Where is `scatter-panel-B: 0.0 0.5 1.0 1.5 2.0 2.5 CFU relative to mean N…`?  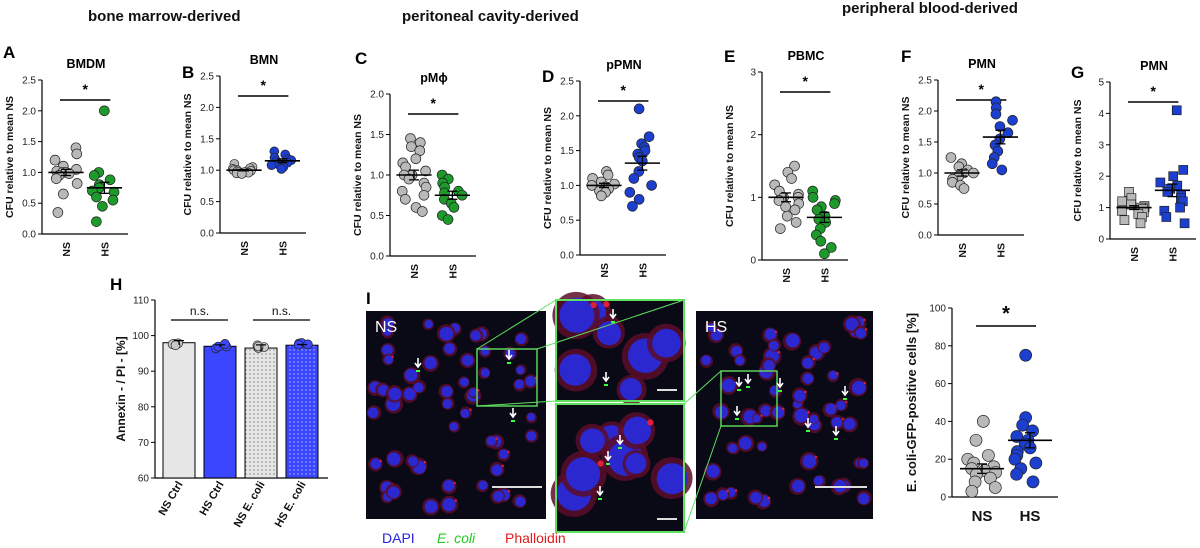
scatter-panel-B: 0.0 0.5 1.0 1.5 2.0 2.5 CFU relative to mean N… is located at coordinates (244, 154).